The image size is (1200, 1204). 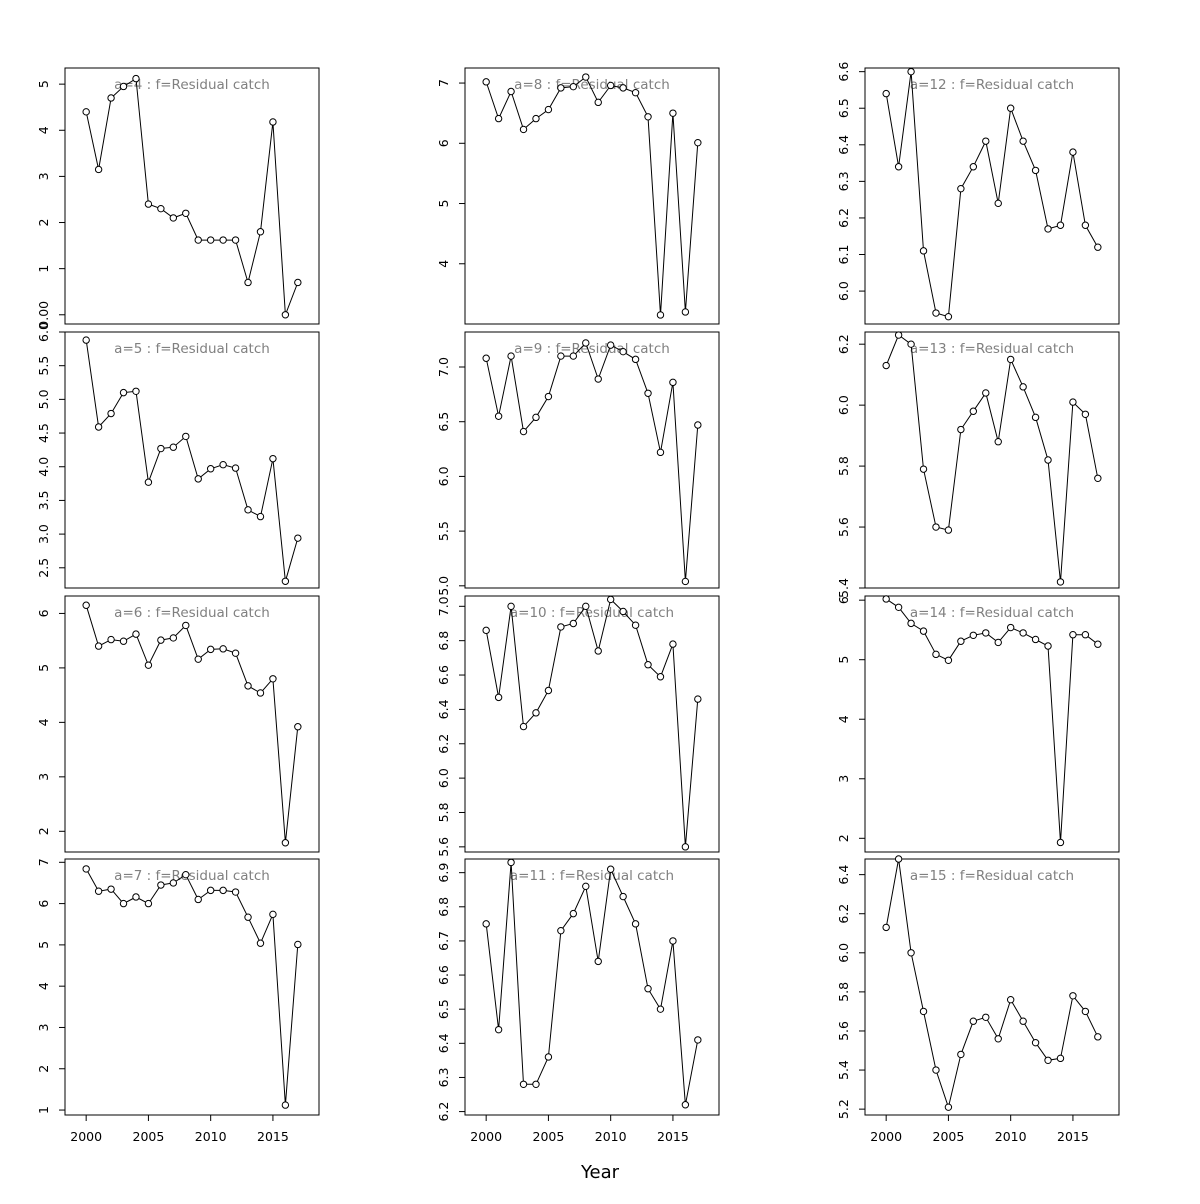 I want to click on y-tick-label: 7, so click(x=443, y=83).